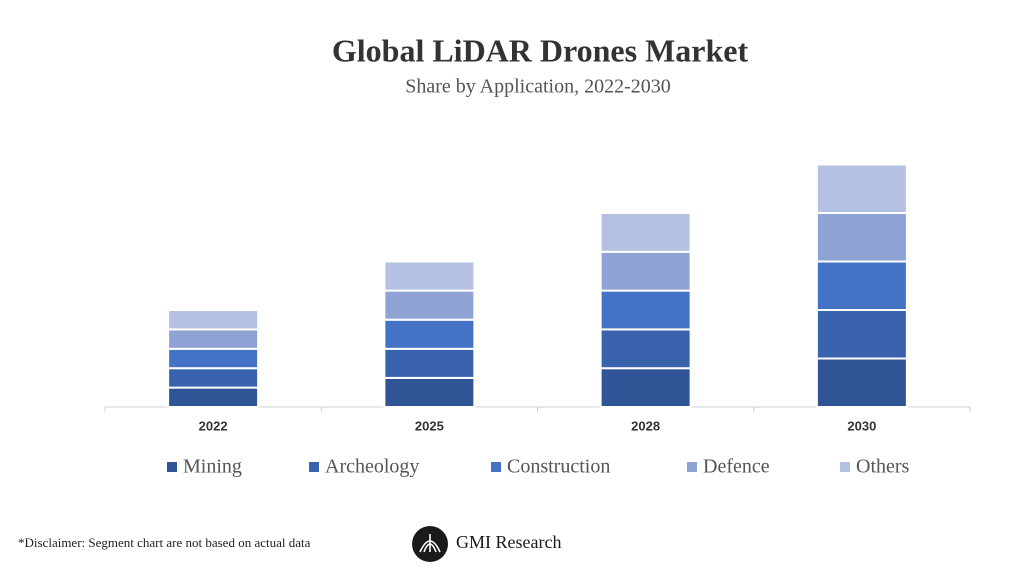  I want to click on x-tick-label: 2028, so click(645, 425).